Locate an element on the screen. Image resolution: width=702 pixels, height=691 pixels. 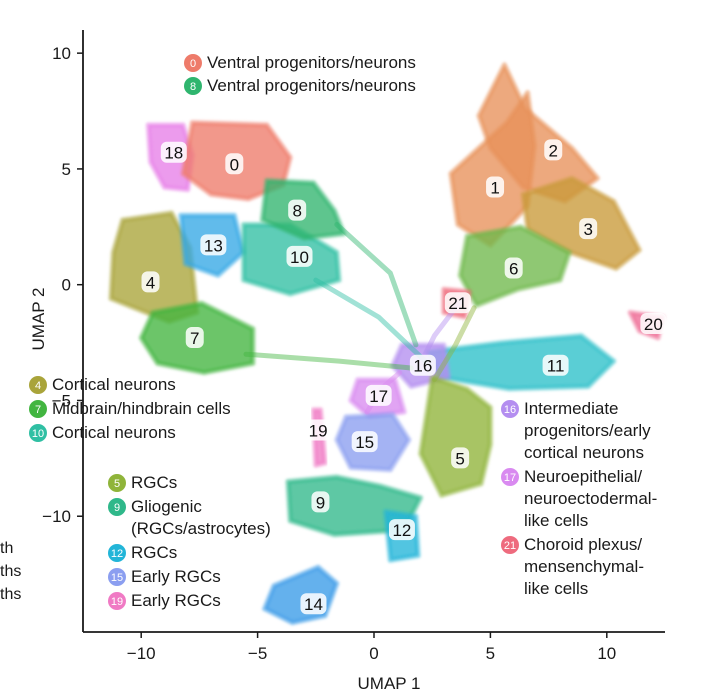
legend-item-19: 19 Early RGCs is located at coordinates (164, 600).